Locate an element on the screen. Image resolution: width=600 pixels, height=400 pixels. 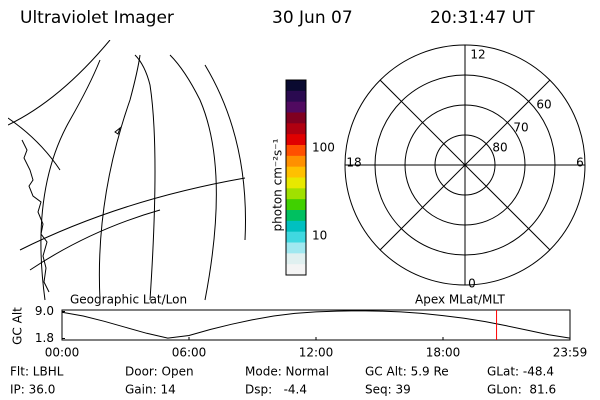
colorbar-label: photon cm⁻²s⁻¹ is located at coordinates (278, 184).